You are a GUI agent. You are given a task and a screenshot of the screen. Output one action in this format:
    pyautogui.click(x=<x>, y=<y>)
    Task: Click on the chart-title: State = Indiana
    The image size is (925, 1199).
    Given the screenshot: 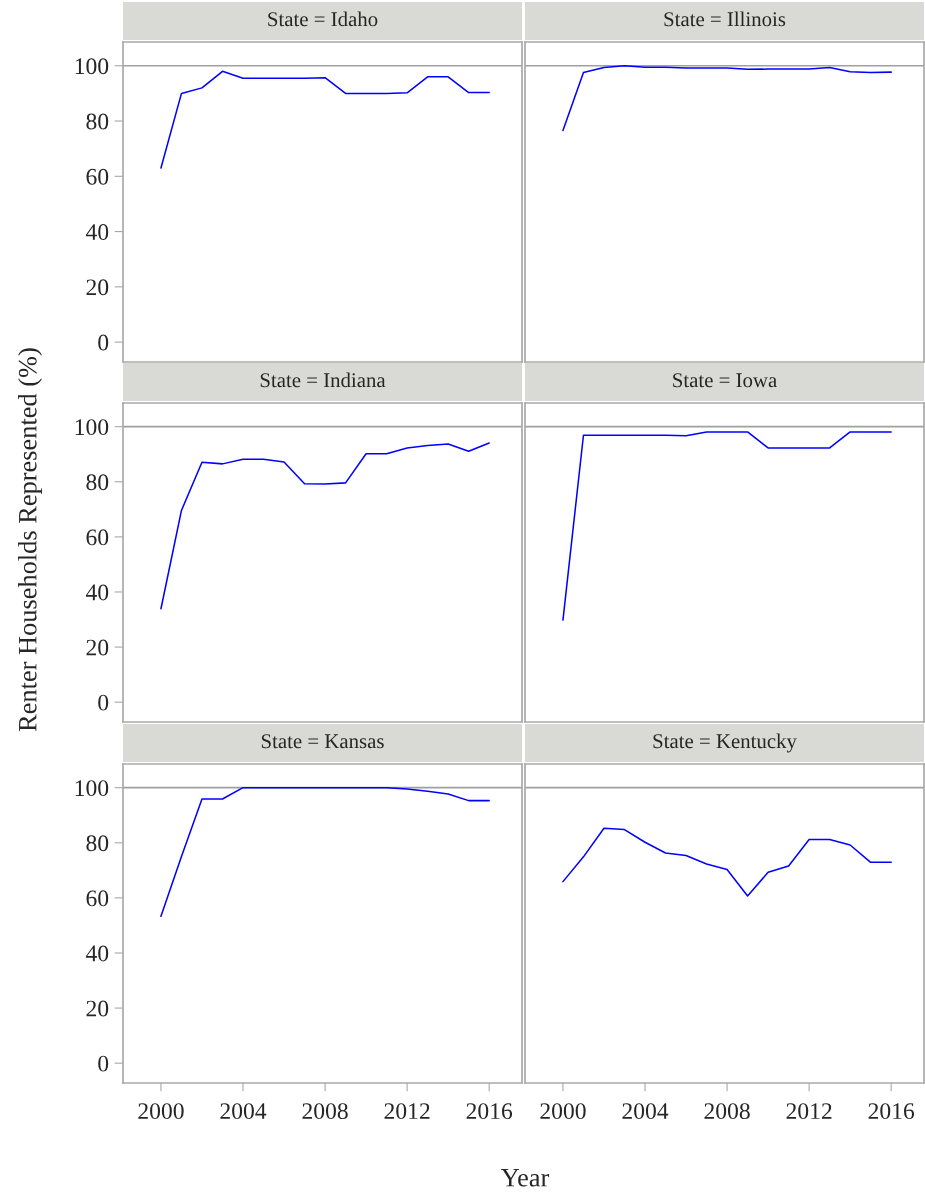 What is the action you would take?
    pyautogui.click(x=323, y=380)
    